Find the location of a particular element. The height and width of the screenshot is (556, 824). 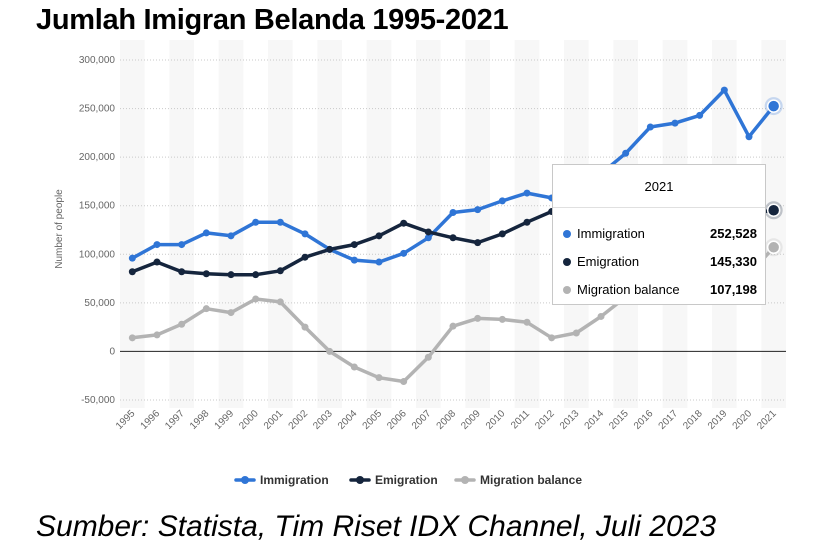

x-tick-label: 2006 is located at coordinates (397, 420).